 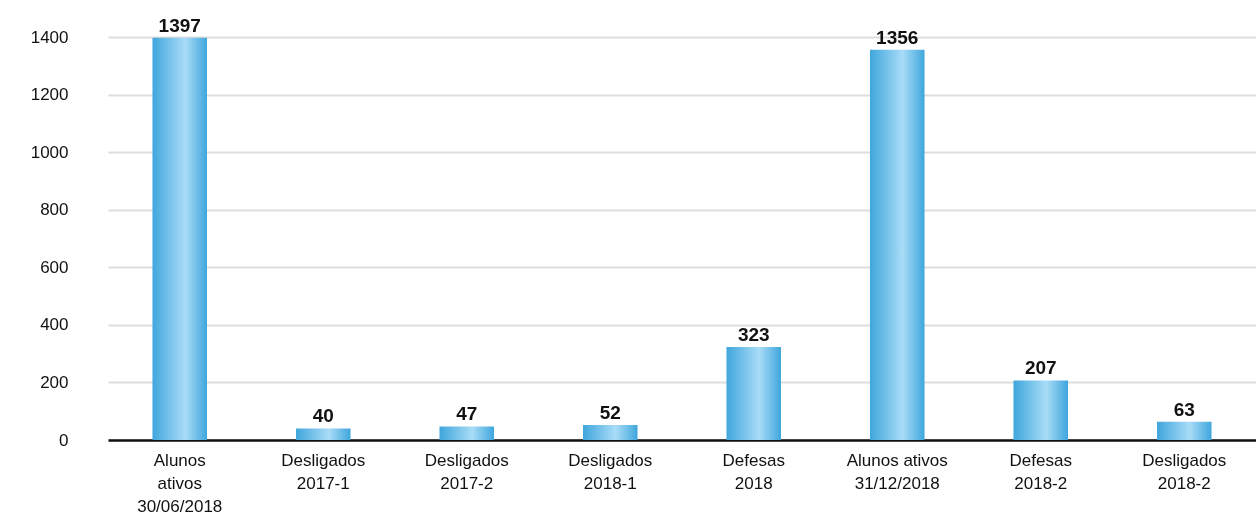 I want to click on x-tick-label: Alunos ativos 30/06/2018, so click(x=180, y=483).